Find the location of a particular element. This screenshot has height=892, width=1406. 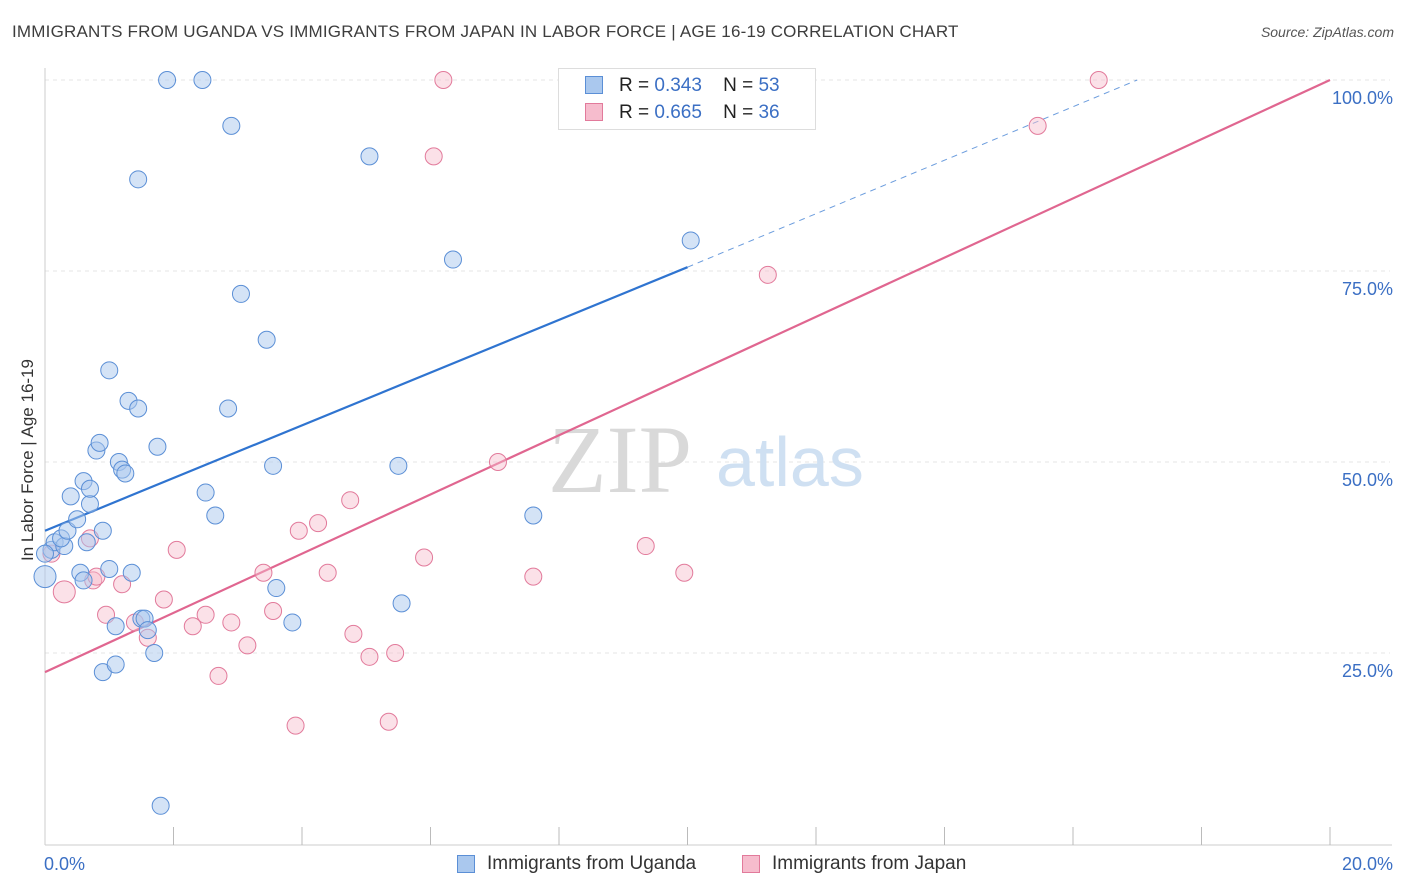

japan-n-label: N = is located at coordinates (738, 112).